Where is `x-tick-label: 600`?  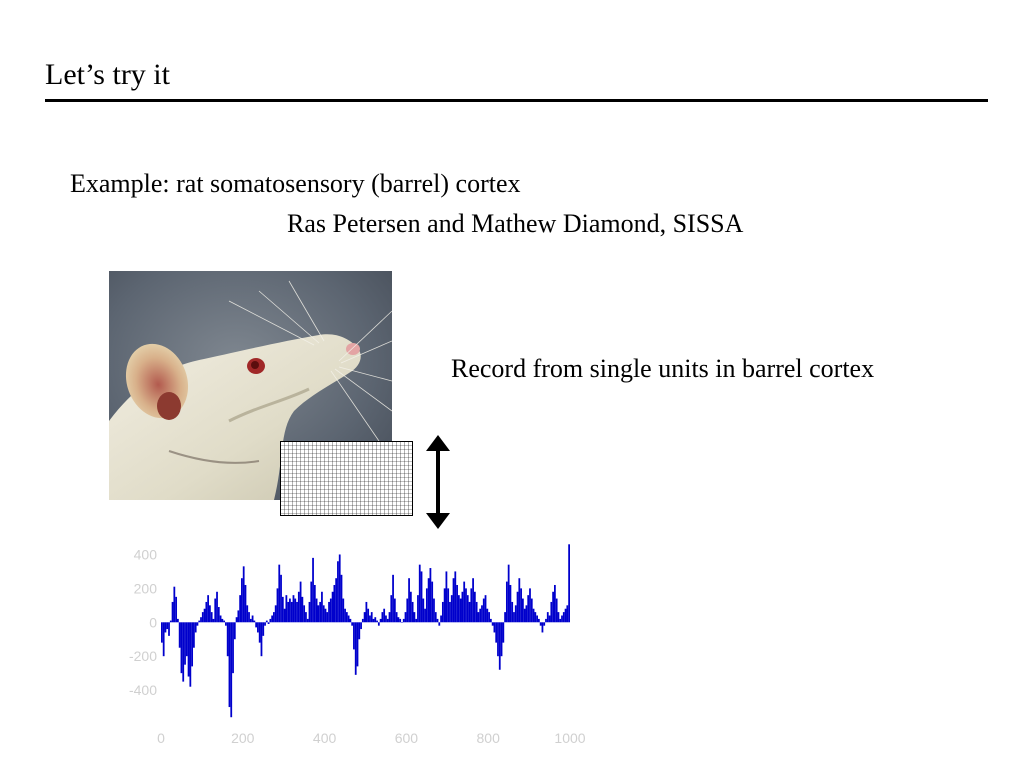
x-tick-label: 600 is located at coordinates (407, 738).